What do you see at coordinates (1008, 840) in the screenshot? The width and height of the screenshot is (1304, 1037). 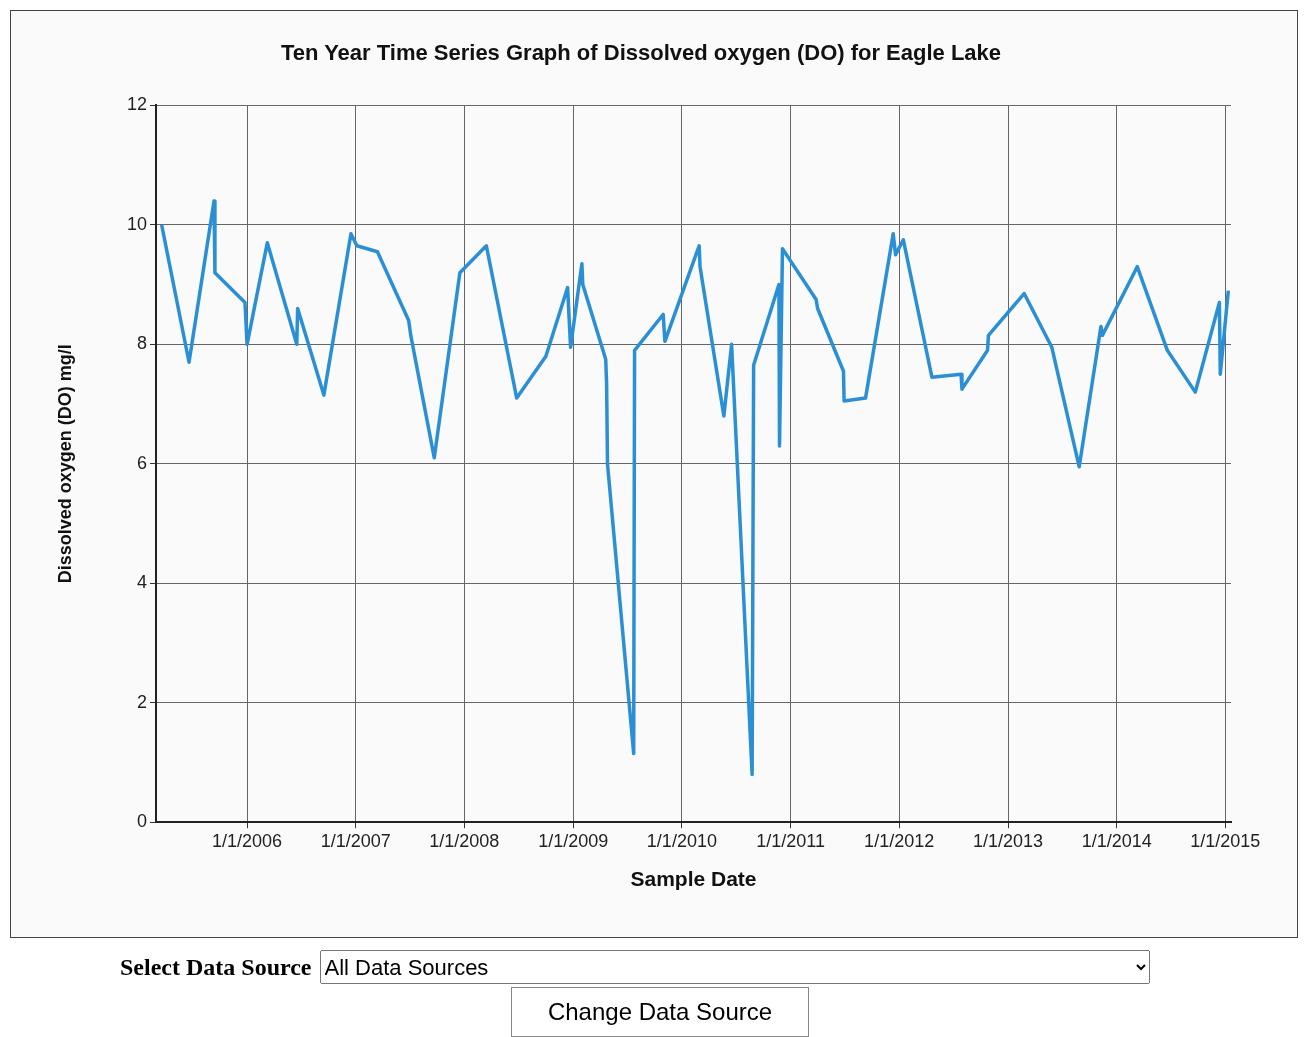 I see `x-tick-label: 1/1/2013` at bounding box center [1008, 840].